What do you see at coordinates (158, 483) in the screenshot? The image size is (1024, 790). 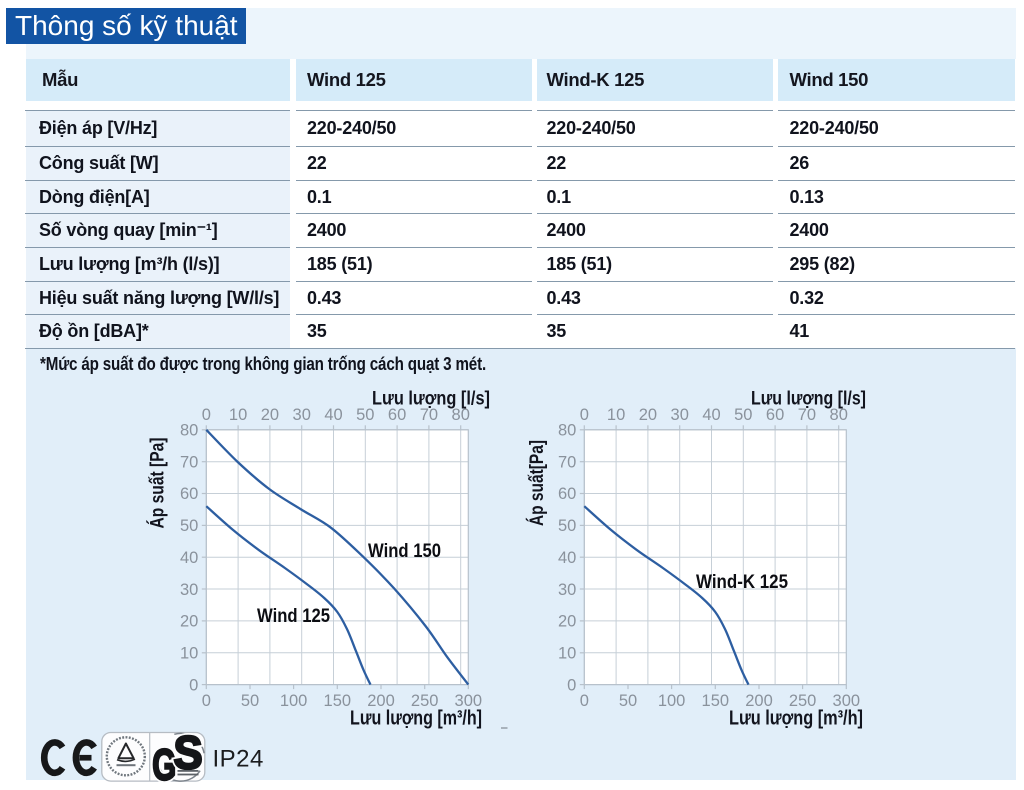 I see `svg-text: Áp suất [Pa]` at bounding box center [158, 483].